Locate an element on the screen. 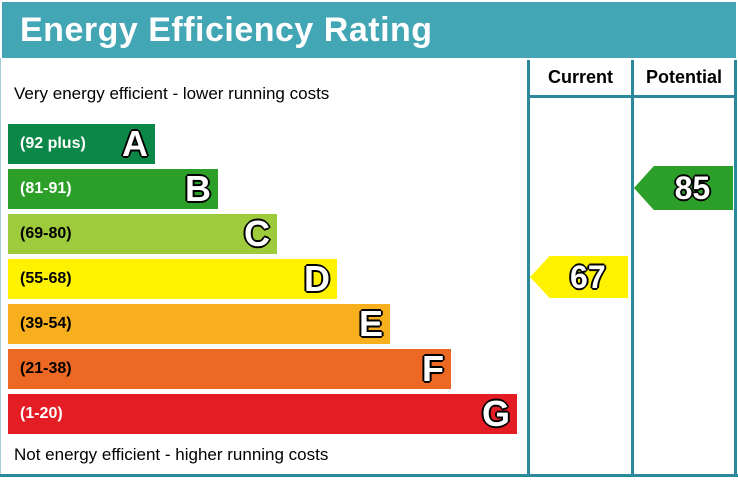 This screenshot has width=738, height=483. band-row-A: (92 plus) A is located at coordinates (81, 144).